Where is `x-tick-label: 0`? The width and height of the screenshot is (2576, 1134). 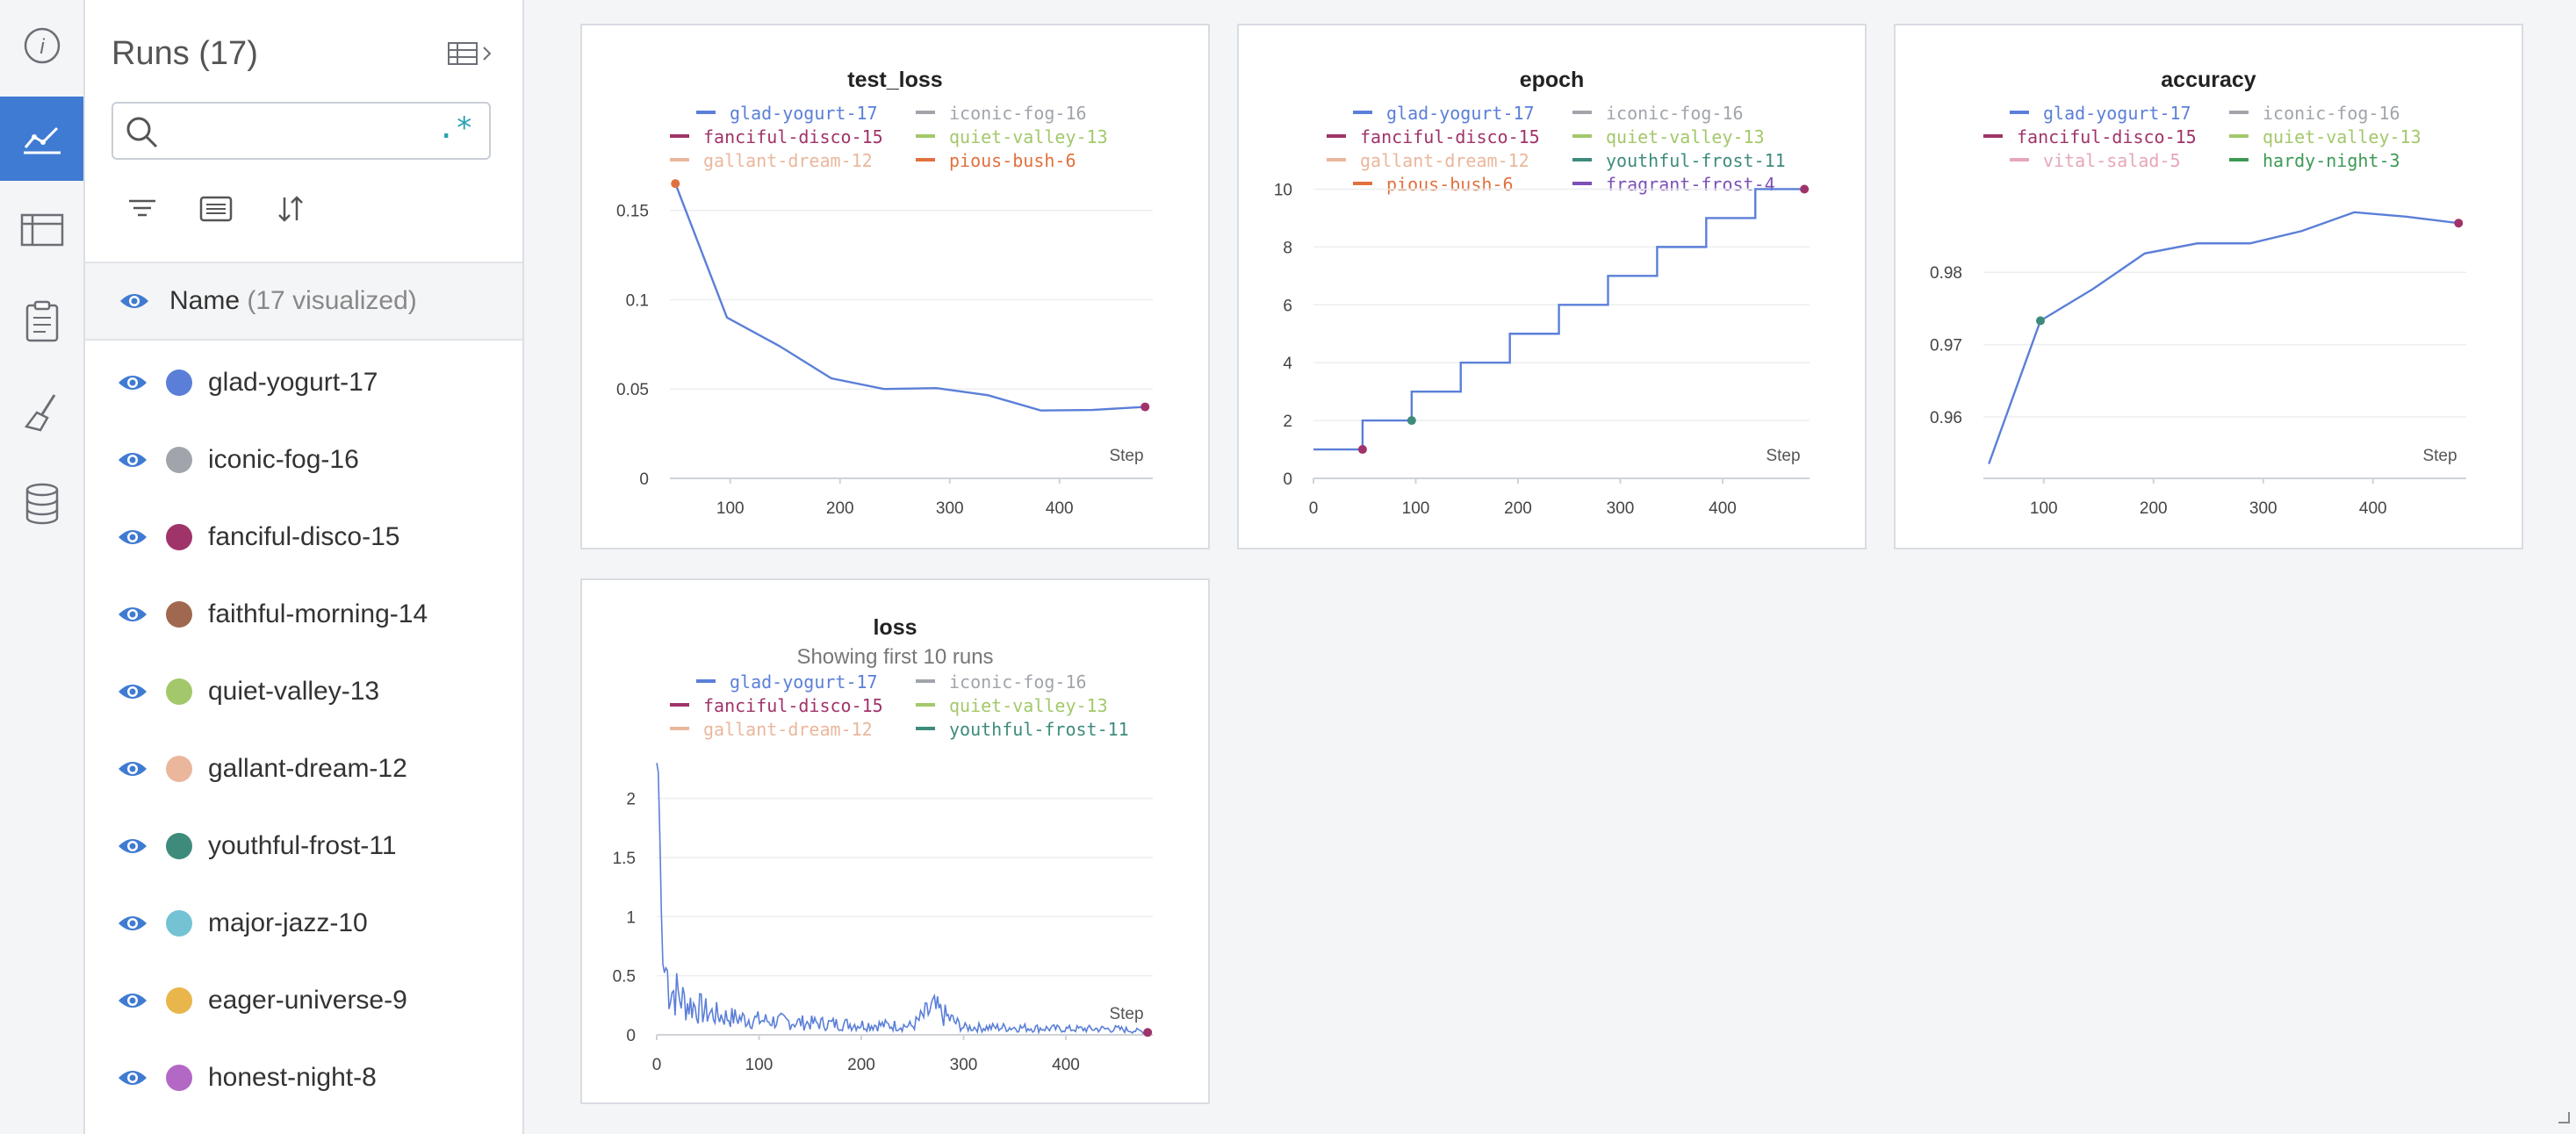
x-tick-label: 0 is located at coordinates (1314, 509).